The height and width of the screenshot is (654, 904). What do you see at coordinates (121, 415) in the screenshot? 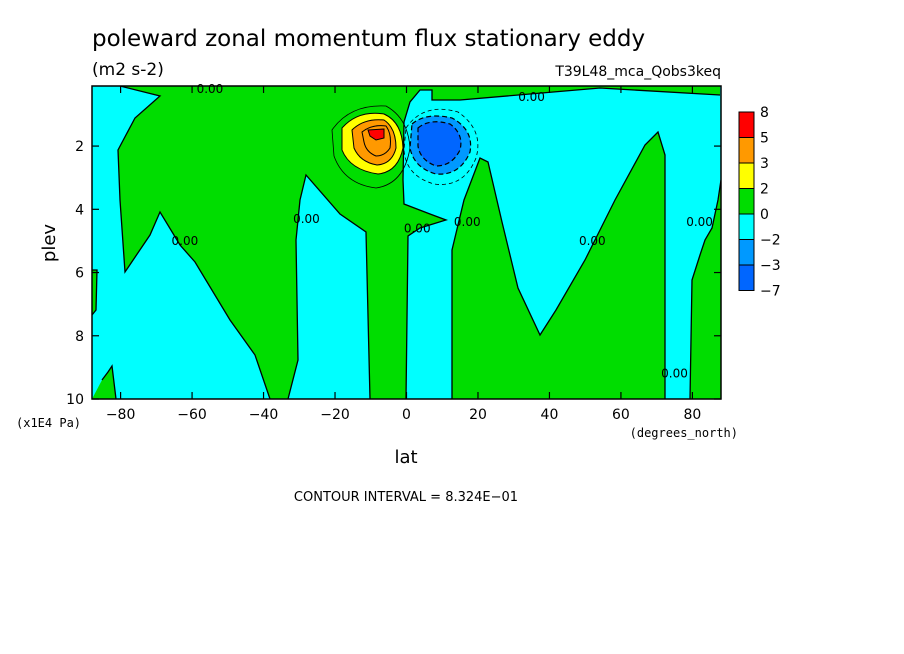
I see `x-tick-label: −80` at bounding box center [121, 415].